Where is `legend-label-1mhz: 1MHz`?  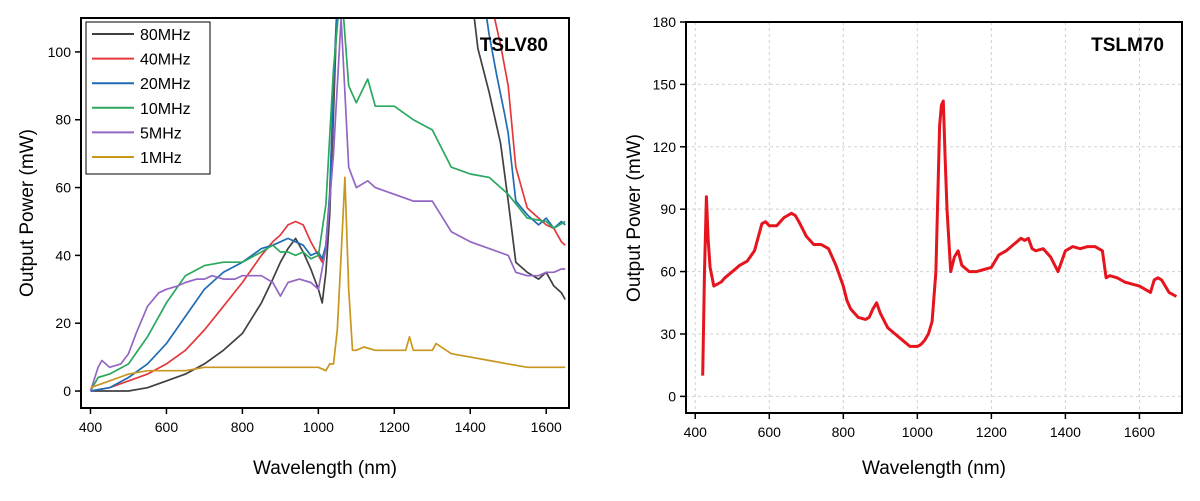 legend-label-1mhz: 1MHz is located at coordinates (161, 158).